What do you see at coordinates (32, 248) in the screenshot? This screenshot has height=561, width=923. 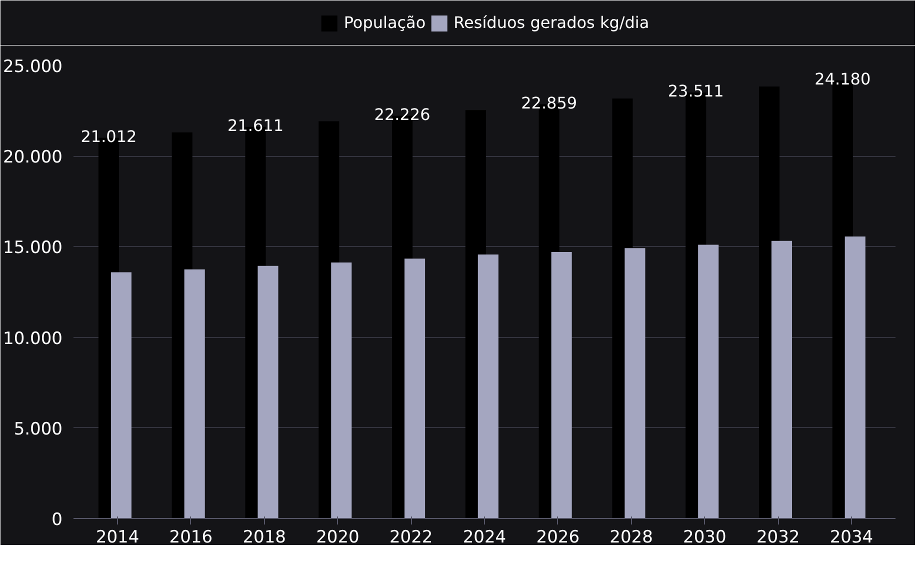 I see `y-tick-label: 15.000` at bounding box center [32, 248].